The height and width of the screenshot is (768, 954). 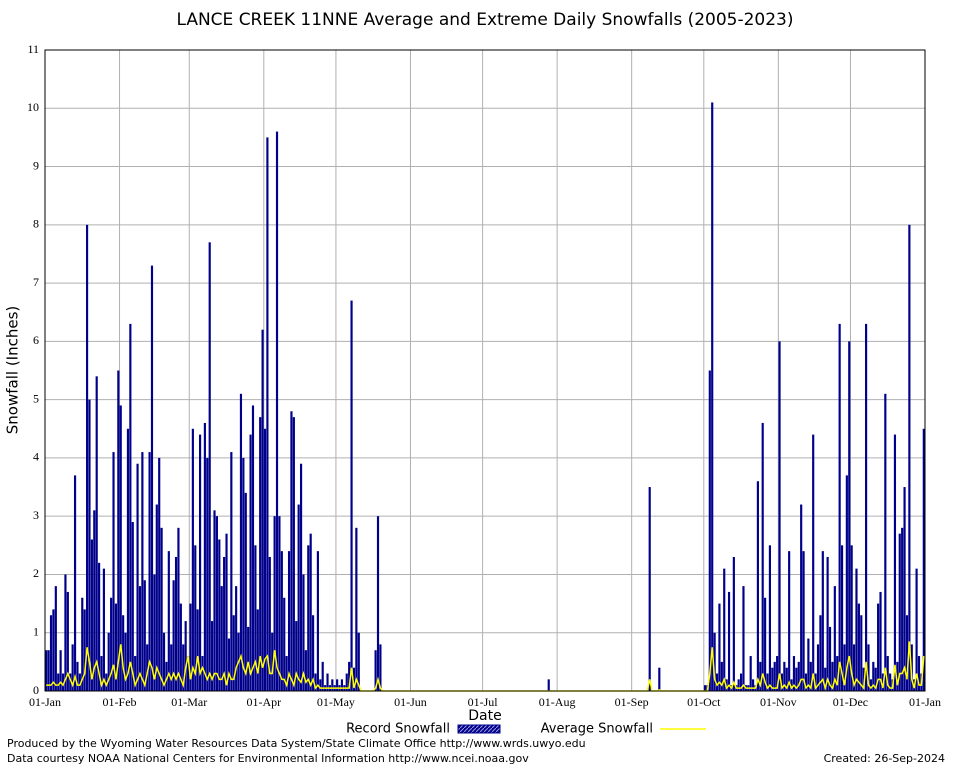 I want to click on y-axis-label: Snowfall (Inches), so click(x=13, y=370).